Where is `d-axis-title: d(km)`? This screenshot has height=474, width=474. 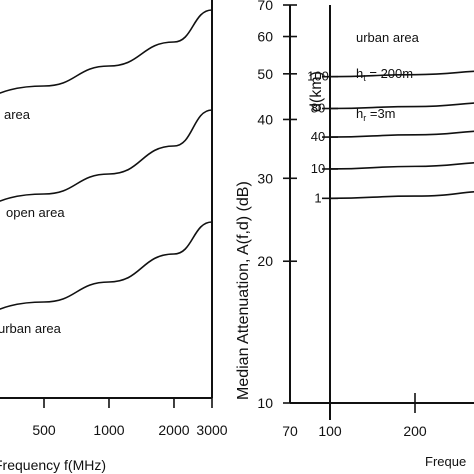 d-axis-title: d(km) is located at coordinates (316, 91).